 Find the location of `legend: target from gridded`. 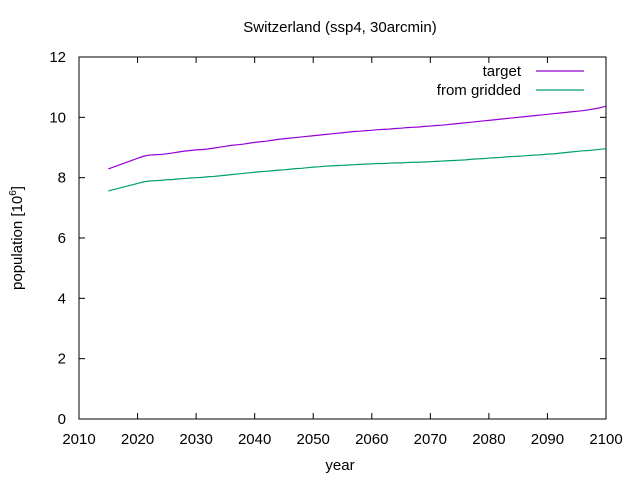

legend: target from gridded is located at coordinates (510, 81).